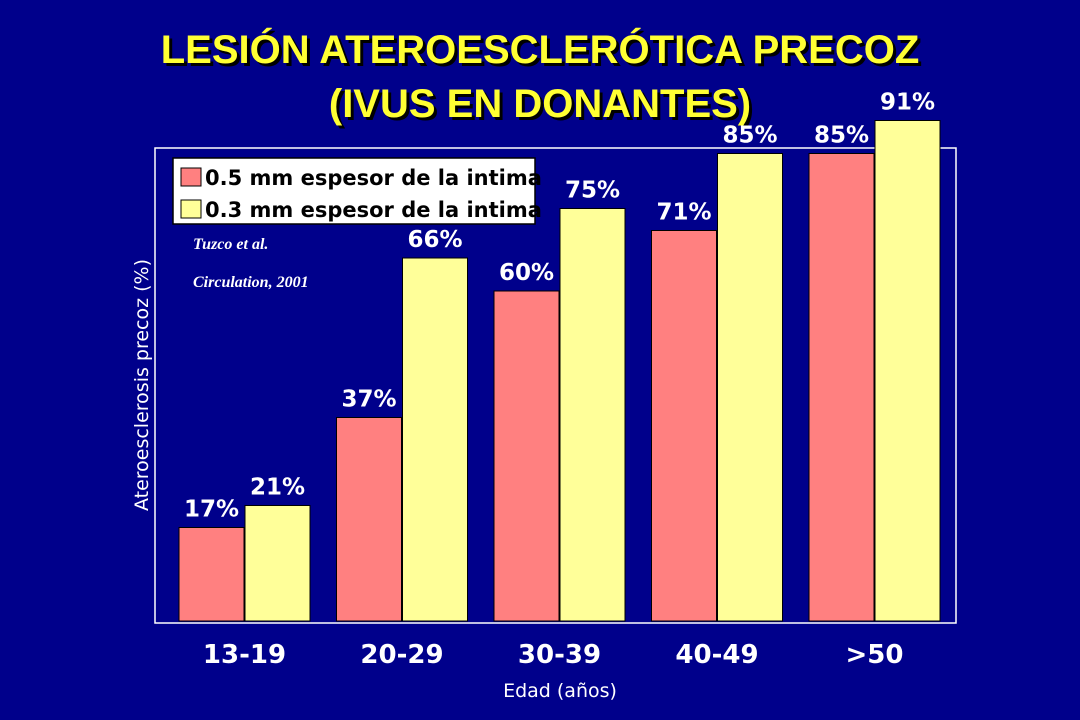 This screenshot has height=720, width=1080. What do you see at coordinates (354, 191) in the screenshot?
I see `legend-box` at bounding box center [354, 191].